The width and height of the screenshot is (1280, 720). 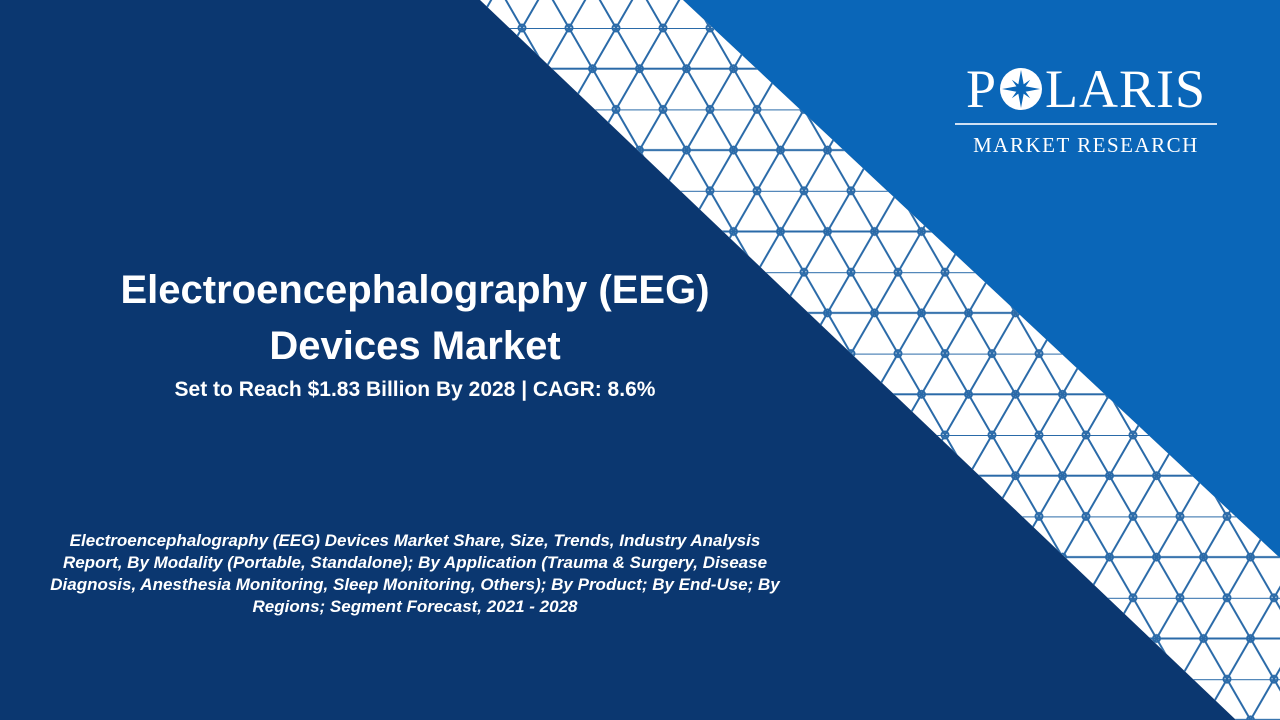 I want to click on logo-letters: LARIS, so click(x=1126, y=89).